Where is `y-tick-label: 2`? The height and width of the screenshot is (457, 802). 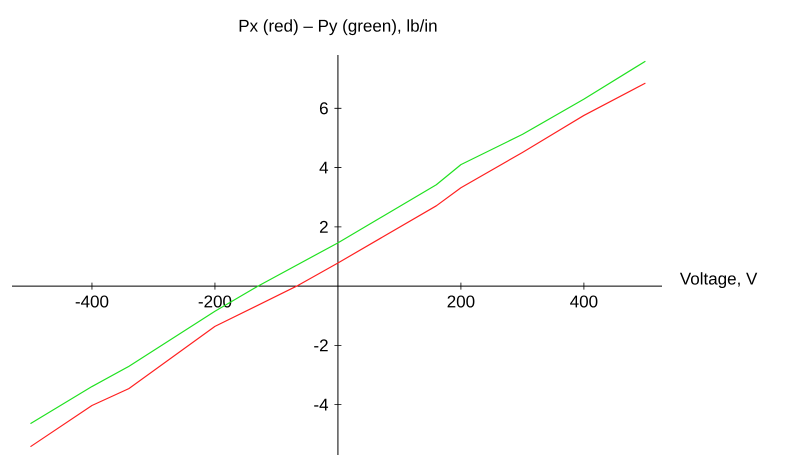 y-tick-label: 2 is located at coordinates (324, 226).